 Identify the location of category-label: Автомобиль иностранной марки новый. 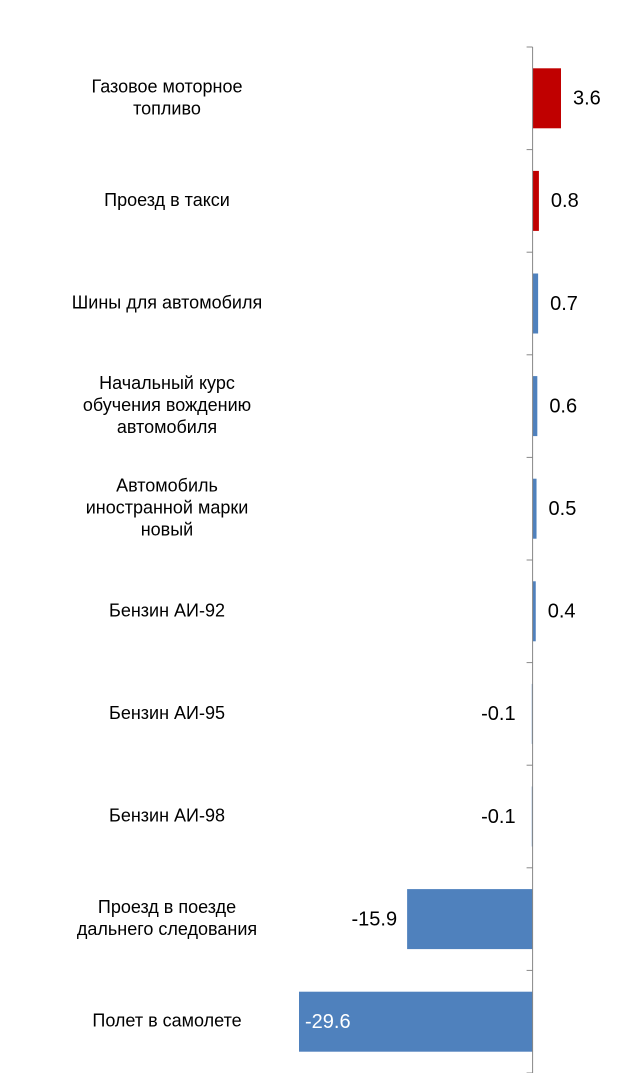
(167, 507).